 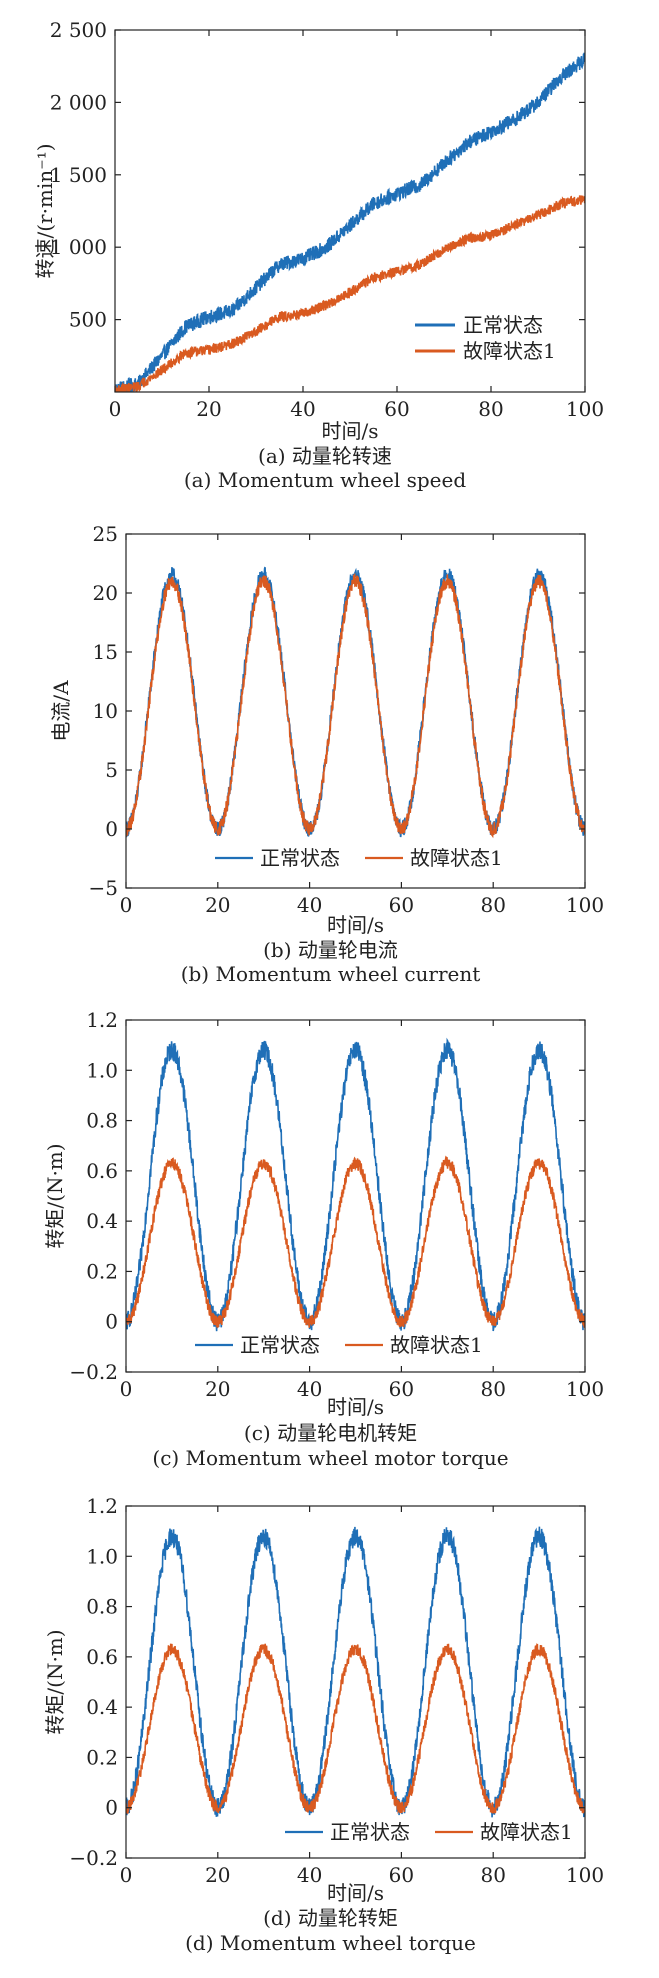 I want to click on y-tick-label: 5, so click(x=111, y=770).